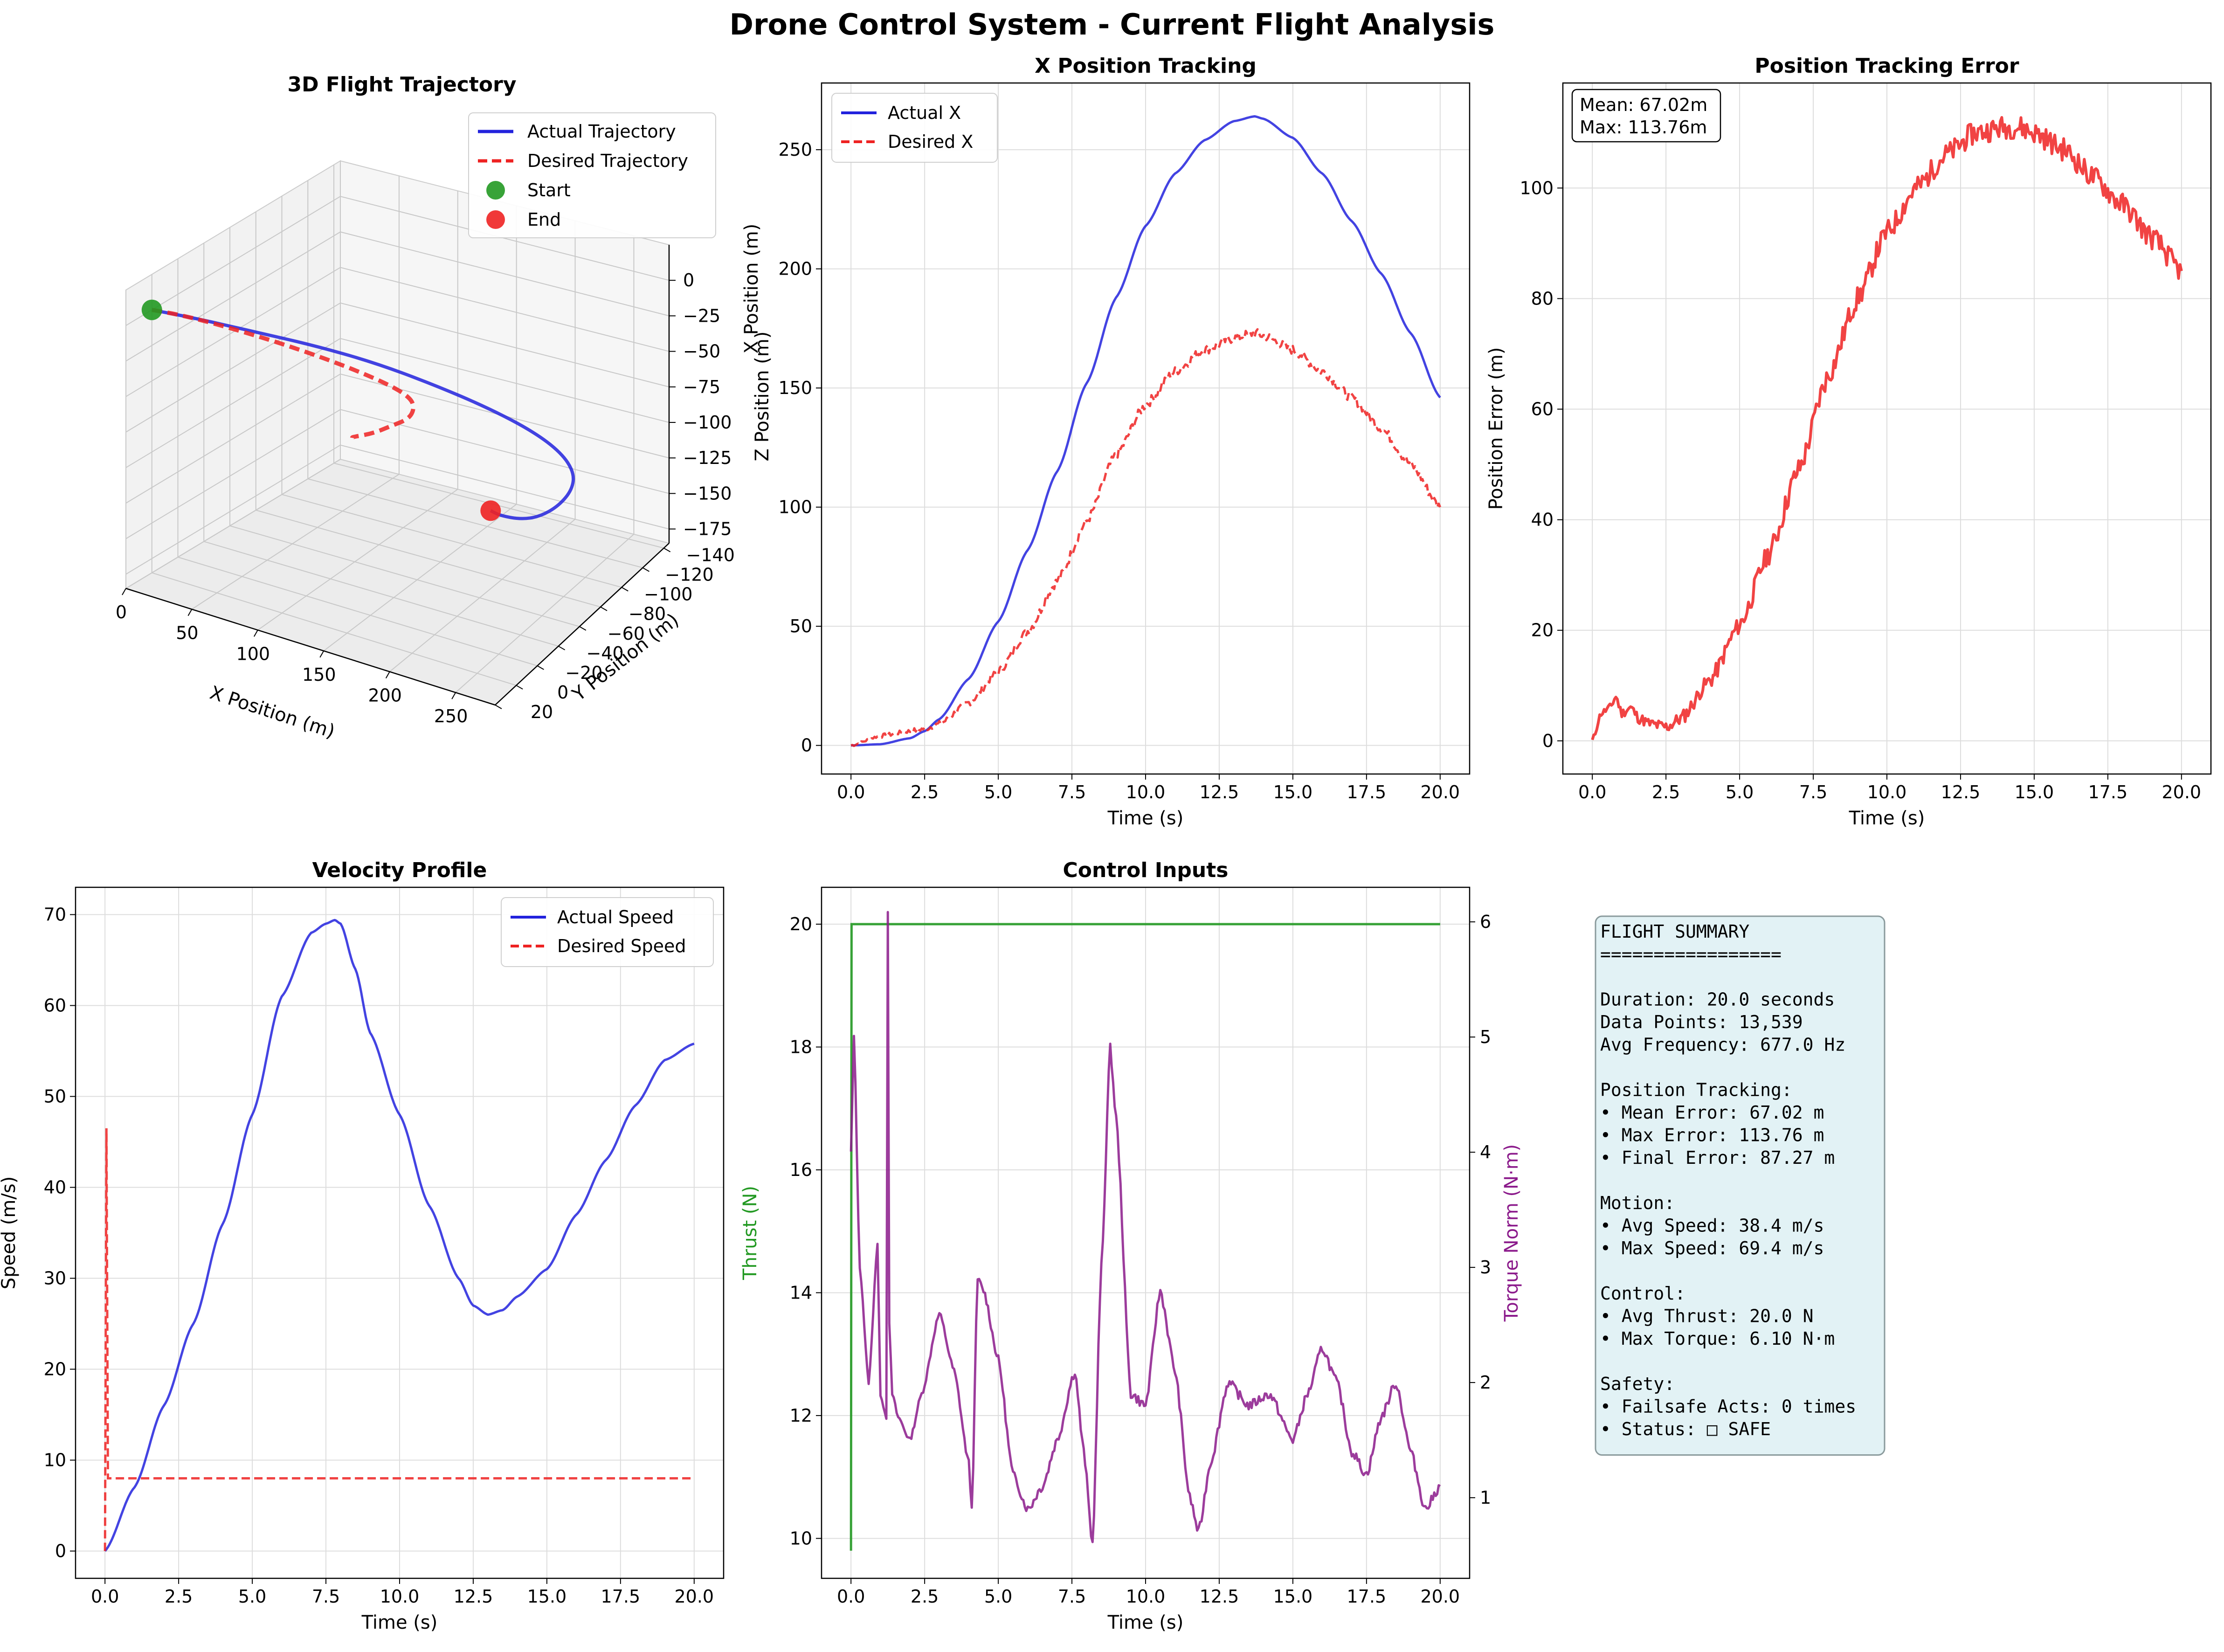 This screenshot has height=1652, width=2224. What do you see at coordinates (1712, 1135) in the screenshot?
I see `summary-line: • Max Error: 113.76 m` at bounding box center [1712, 1135].